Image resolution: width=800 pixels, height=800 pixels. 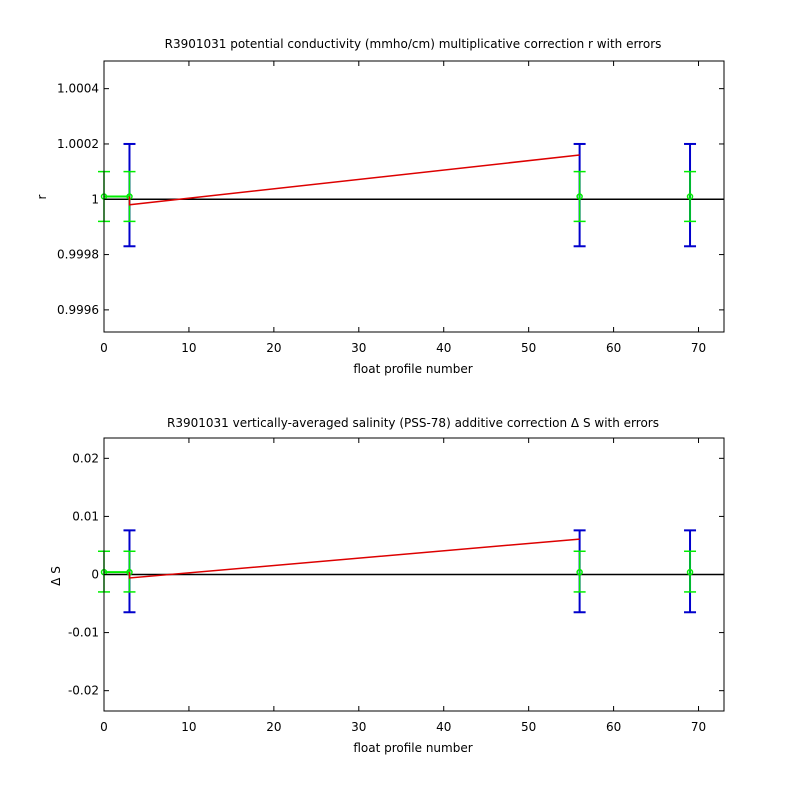 I want to click on chart-r-ytick-label: 0.9998, so click(x=78, y=255).